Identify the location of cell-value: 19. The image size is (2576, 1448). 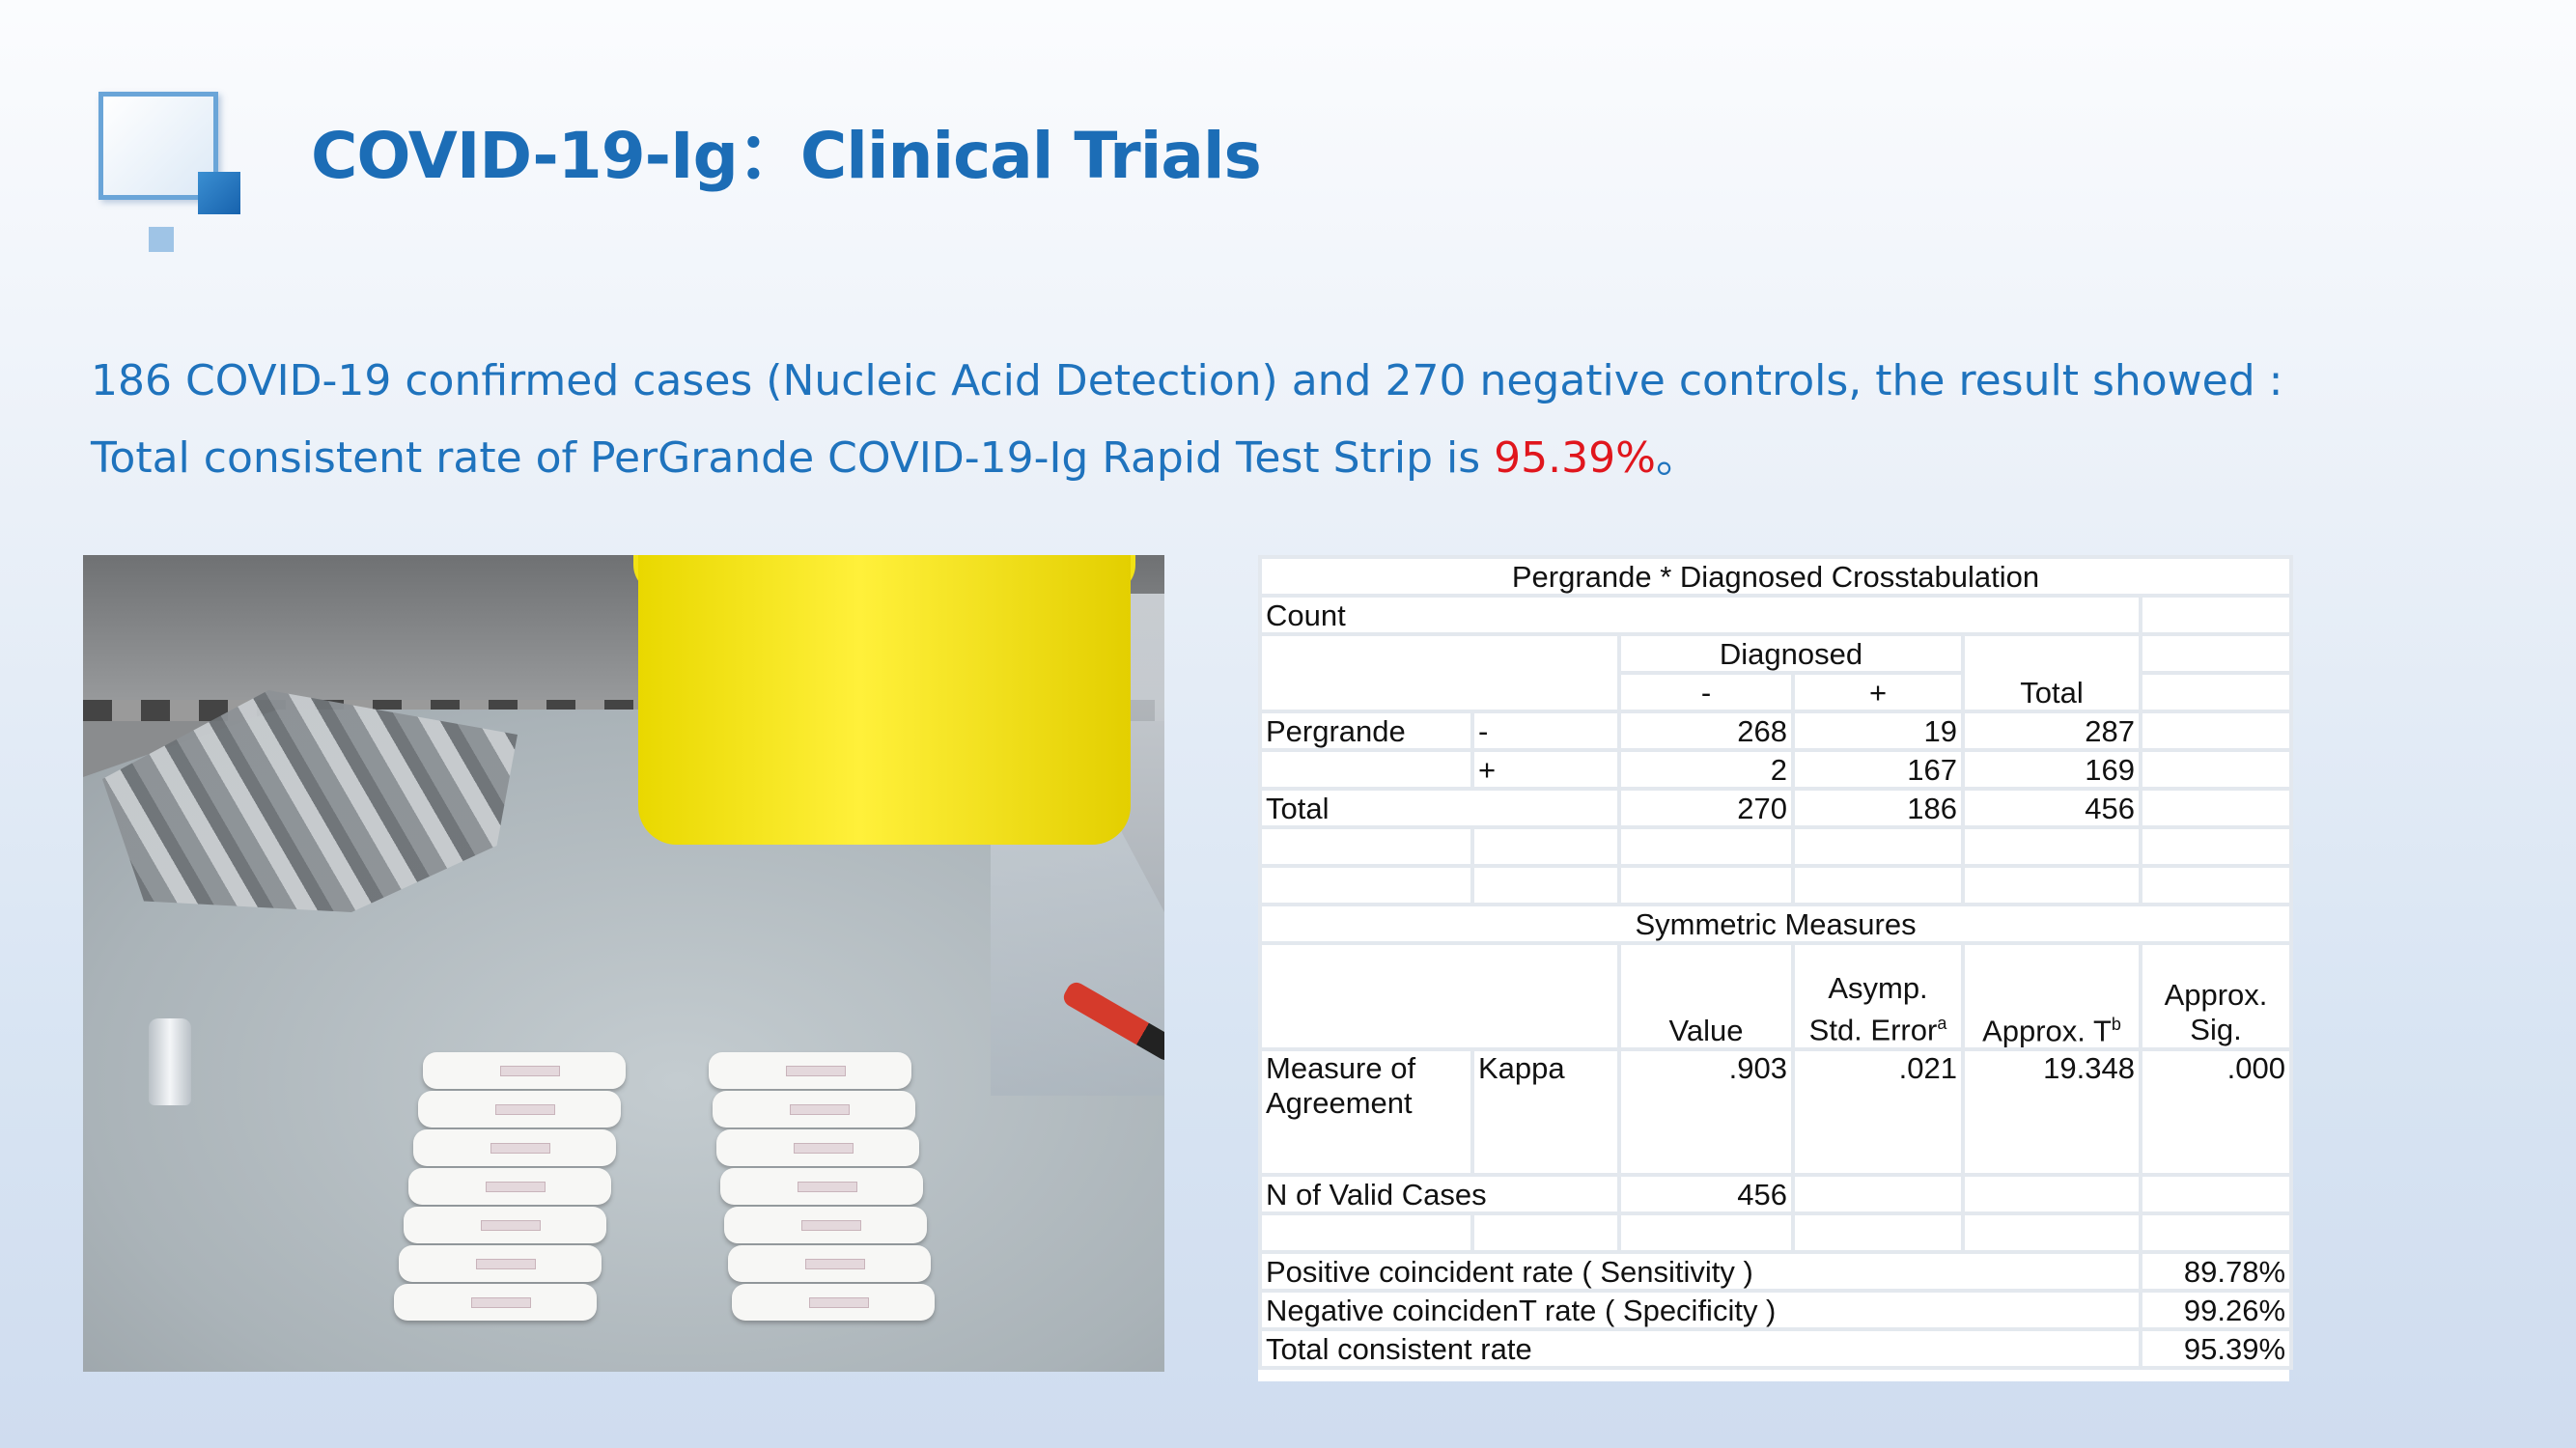
(1878, 731).